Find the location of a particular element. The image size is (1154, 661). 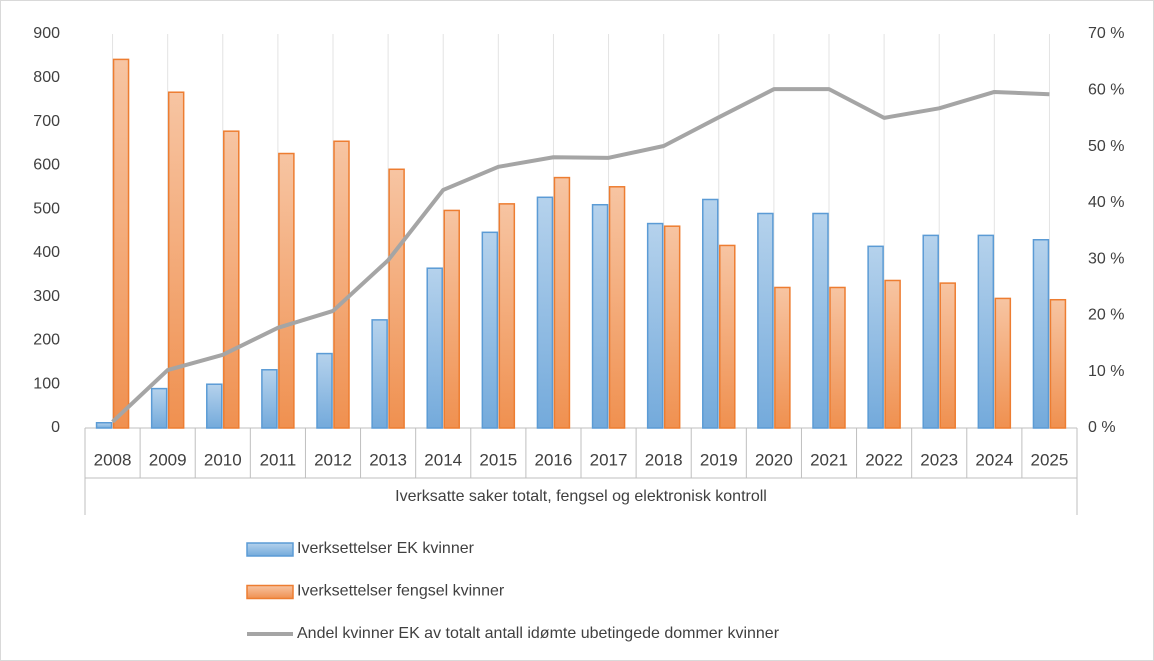

x-tick-label: 2020 is located at coordinates (774, 459).